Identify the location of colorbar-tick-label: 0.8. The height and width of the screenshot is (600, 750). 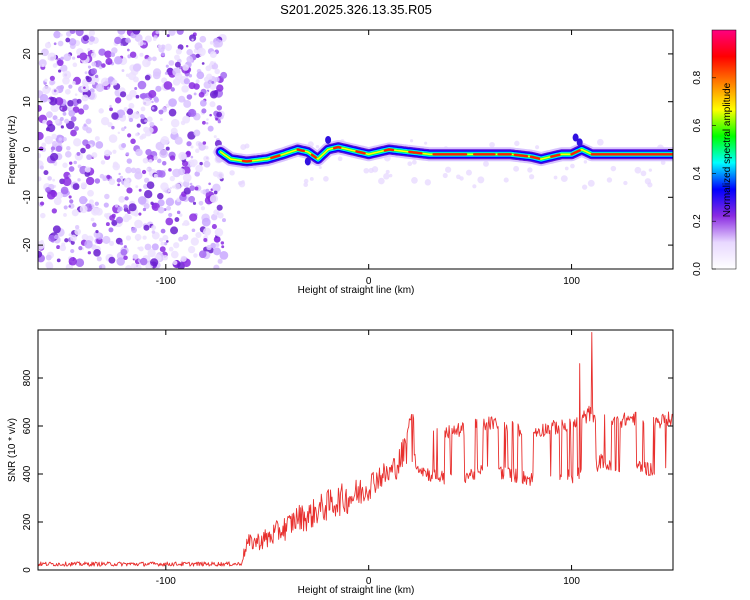
(697, 77).